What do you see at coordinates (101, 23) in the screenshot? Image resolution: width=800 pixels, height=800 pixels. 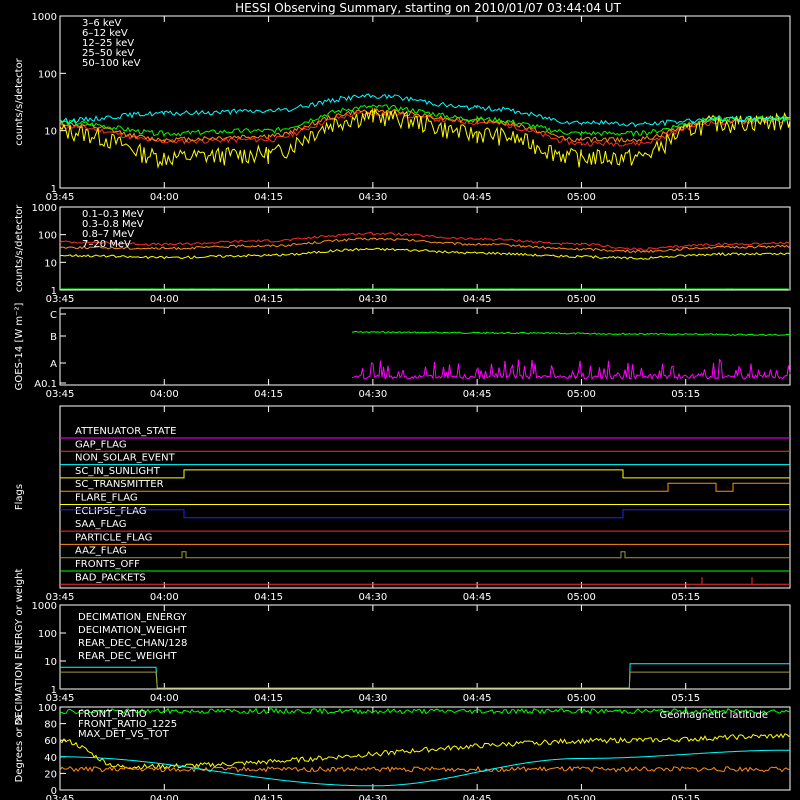 I see `legend-entry: 3–6 keV` at bounding box center [101, 23].